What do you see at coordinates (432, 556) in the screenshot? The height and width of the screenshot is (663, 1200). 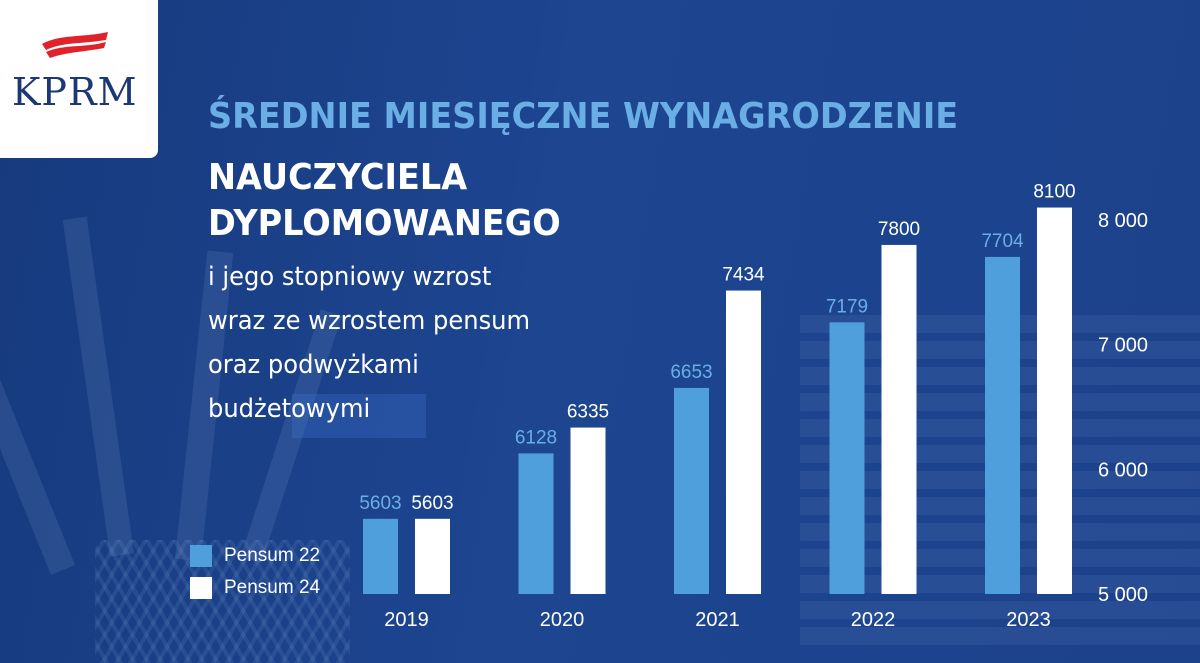 I see `bar-pensum-24-2019` at bounding box center [432, 556].